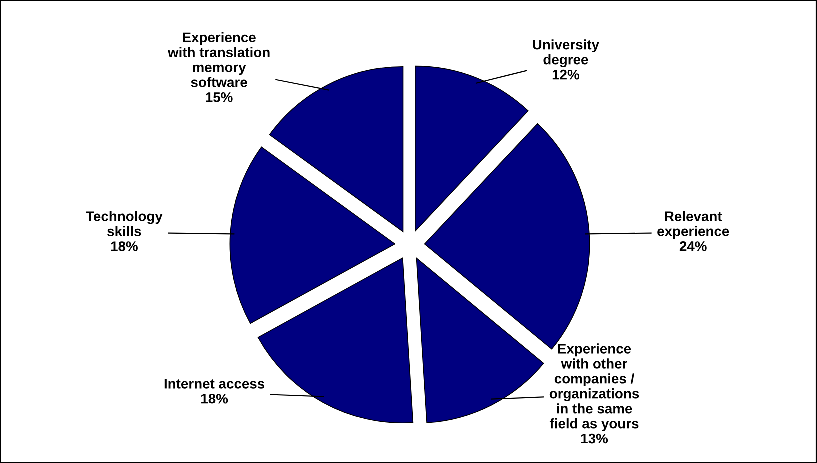 Image resolution: width=817 pixels, height=463 pixels. What do you see at coordinates (594, 439) in the screenshot?
I see `data-label: 13%` at bounding box center [594, 439].